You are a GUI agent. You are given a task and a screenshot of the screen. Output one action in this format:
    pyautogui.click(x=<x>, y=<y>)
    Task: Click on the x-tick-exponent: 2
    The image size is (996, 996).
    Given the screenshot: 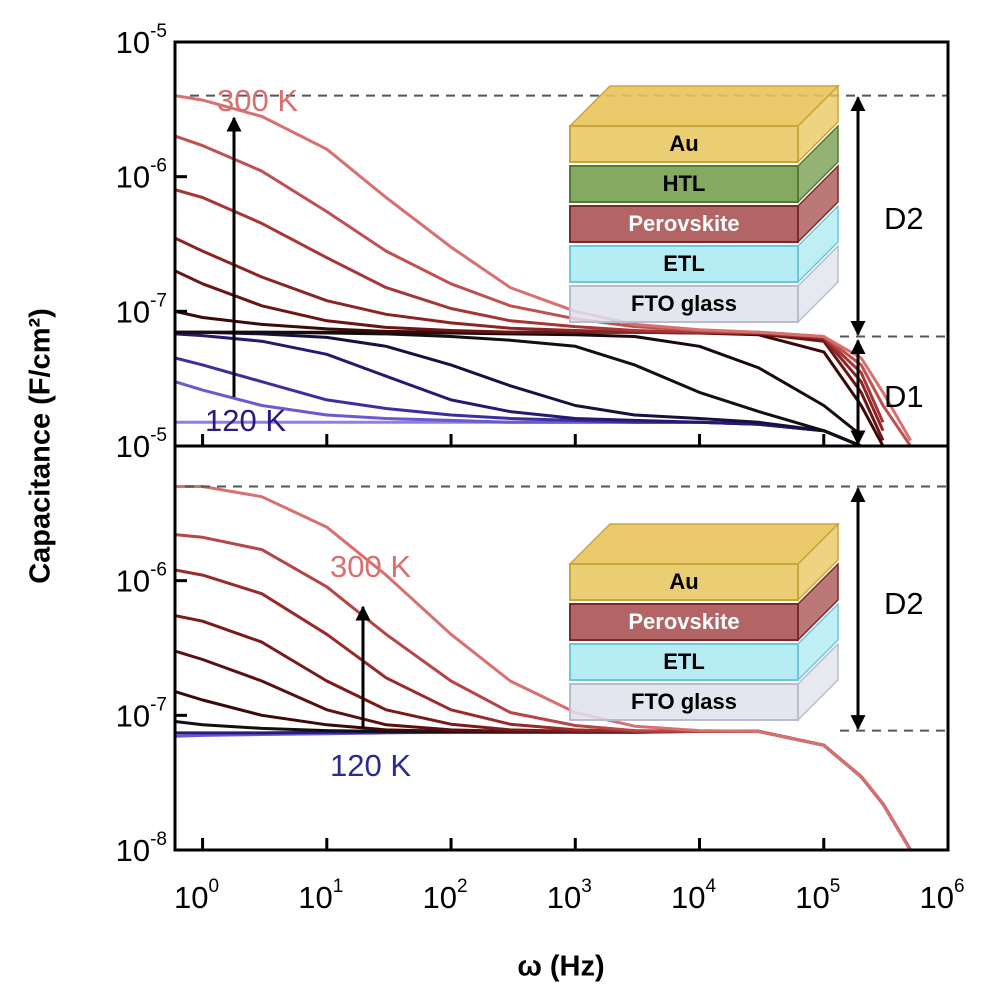 What is the action you would take?
    pyautogui.click(x=462, y=886)
    